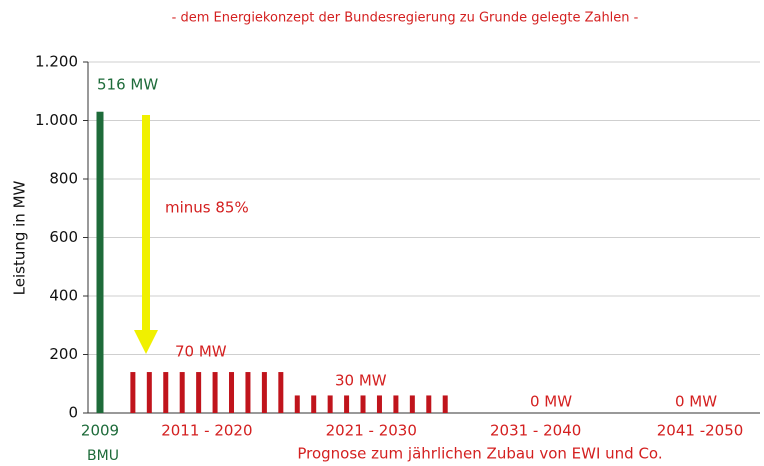 The height and width of the screenshot is (466, 764). Describe the element at coordinates (63, 354) in the screenshot. I see `y-tick-label: 200` at that location.